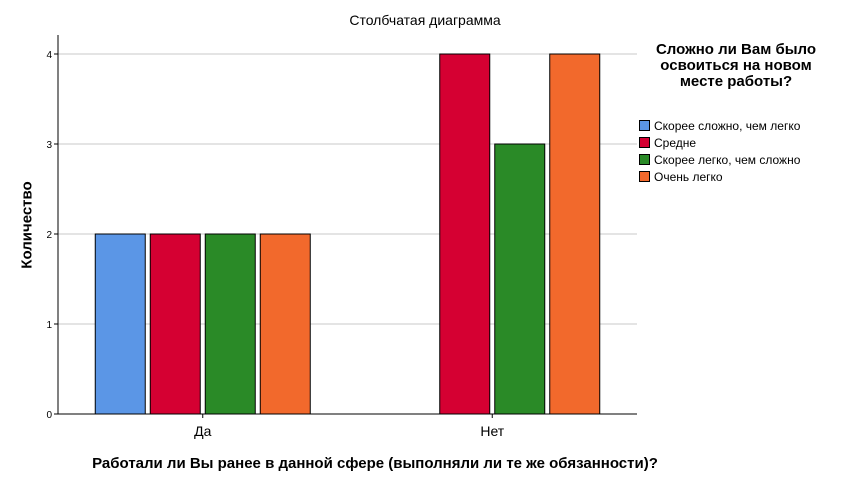 Image resolution: width=851 pixels, height=501 pixels. I want to click on legend-label: Скорее сложно, чем легко, so click(727, 125).